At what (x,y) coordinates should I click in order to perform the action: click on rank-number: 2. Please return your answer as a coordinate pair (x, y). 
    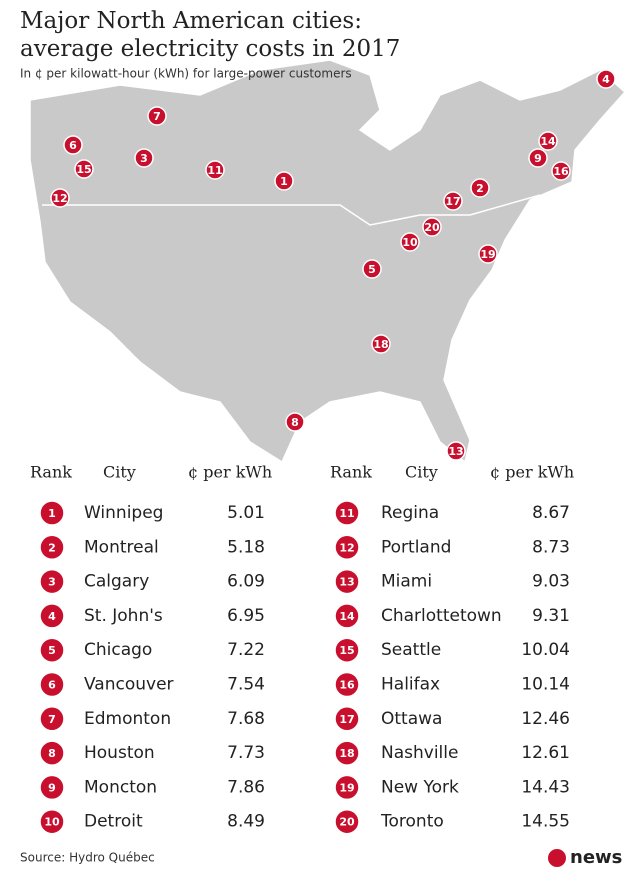
    Looking at the image, I should click on (480, 188).